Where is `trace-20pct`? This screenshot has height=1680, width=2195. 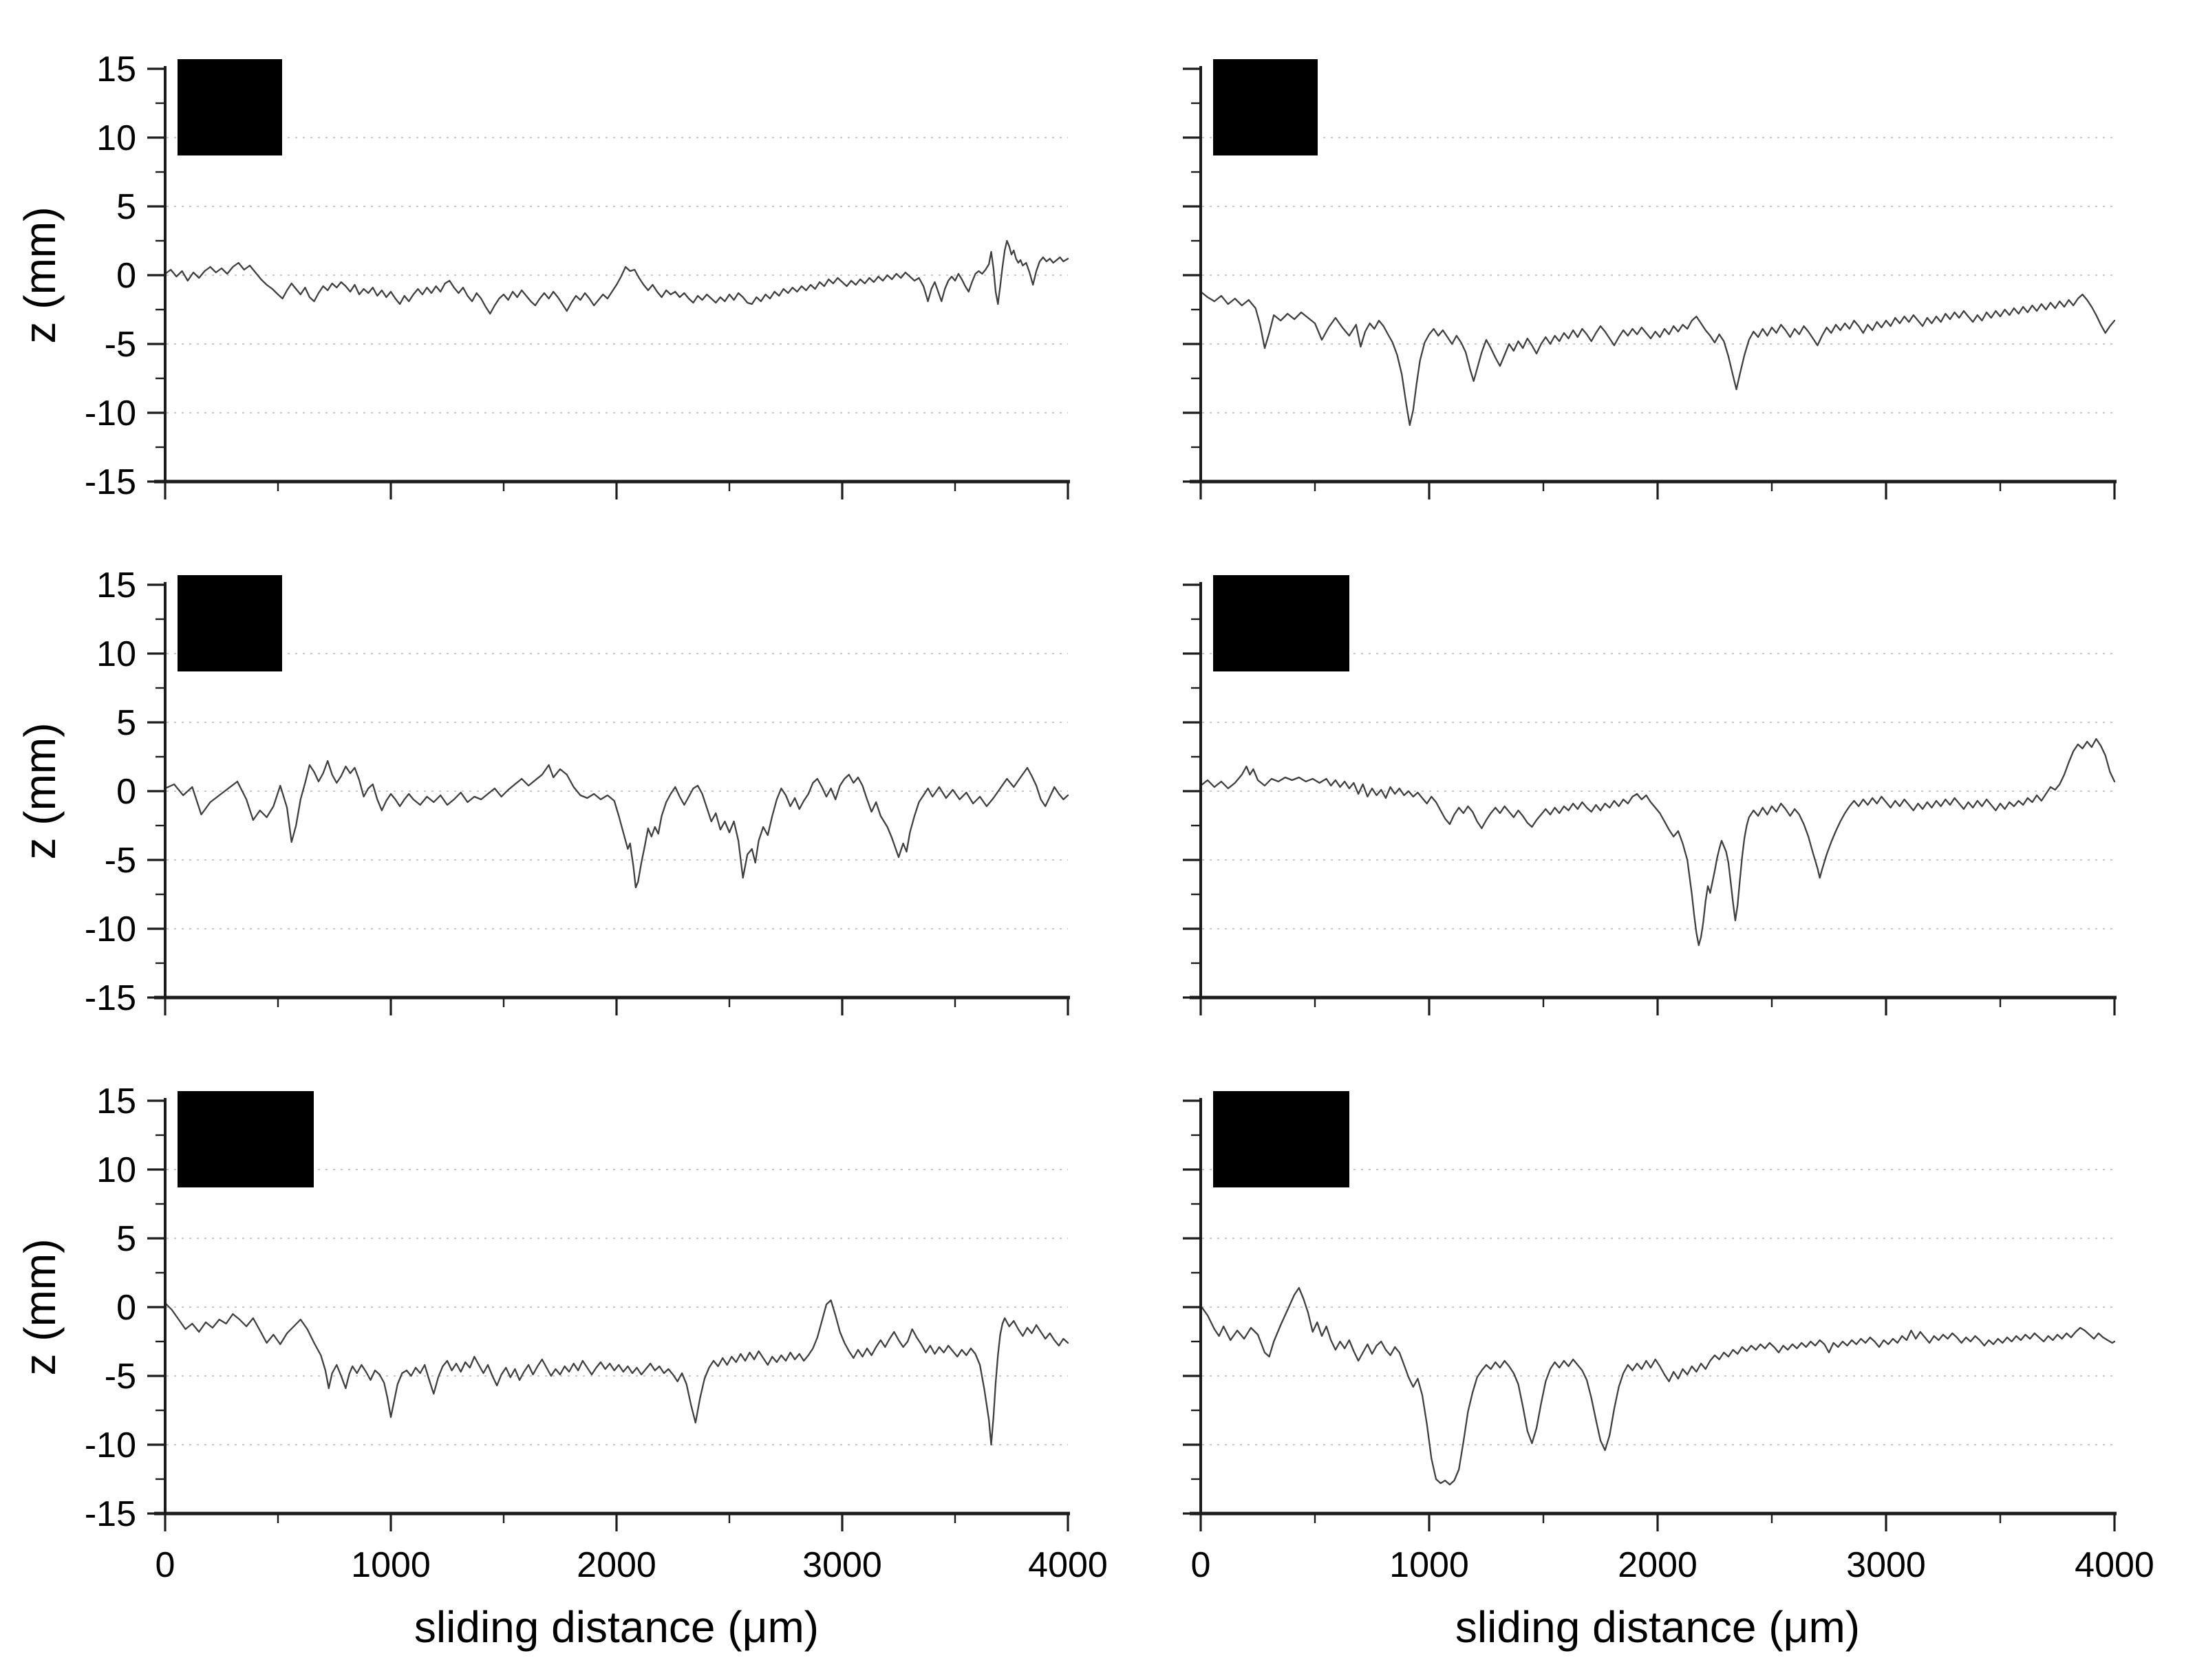 trace-20pct is located at coordinates (1657, 1386).